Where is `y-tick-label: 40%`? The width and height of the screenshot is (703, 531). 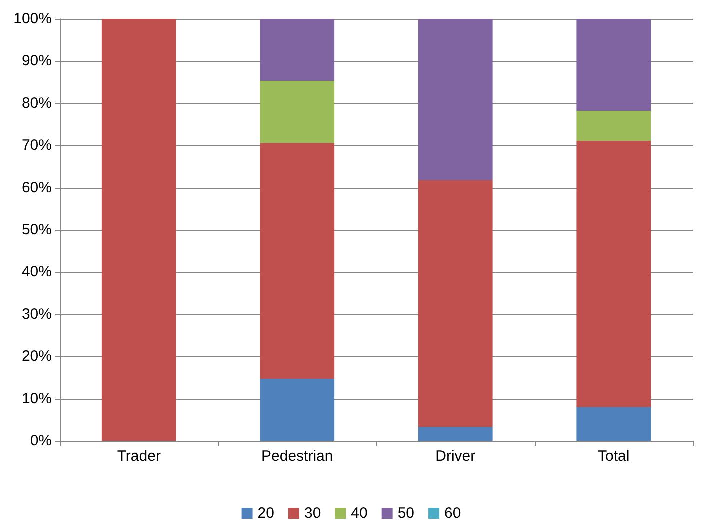
y-tick-label: 40% is located at coordinates (37, 272).